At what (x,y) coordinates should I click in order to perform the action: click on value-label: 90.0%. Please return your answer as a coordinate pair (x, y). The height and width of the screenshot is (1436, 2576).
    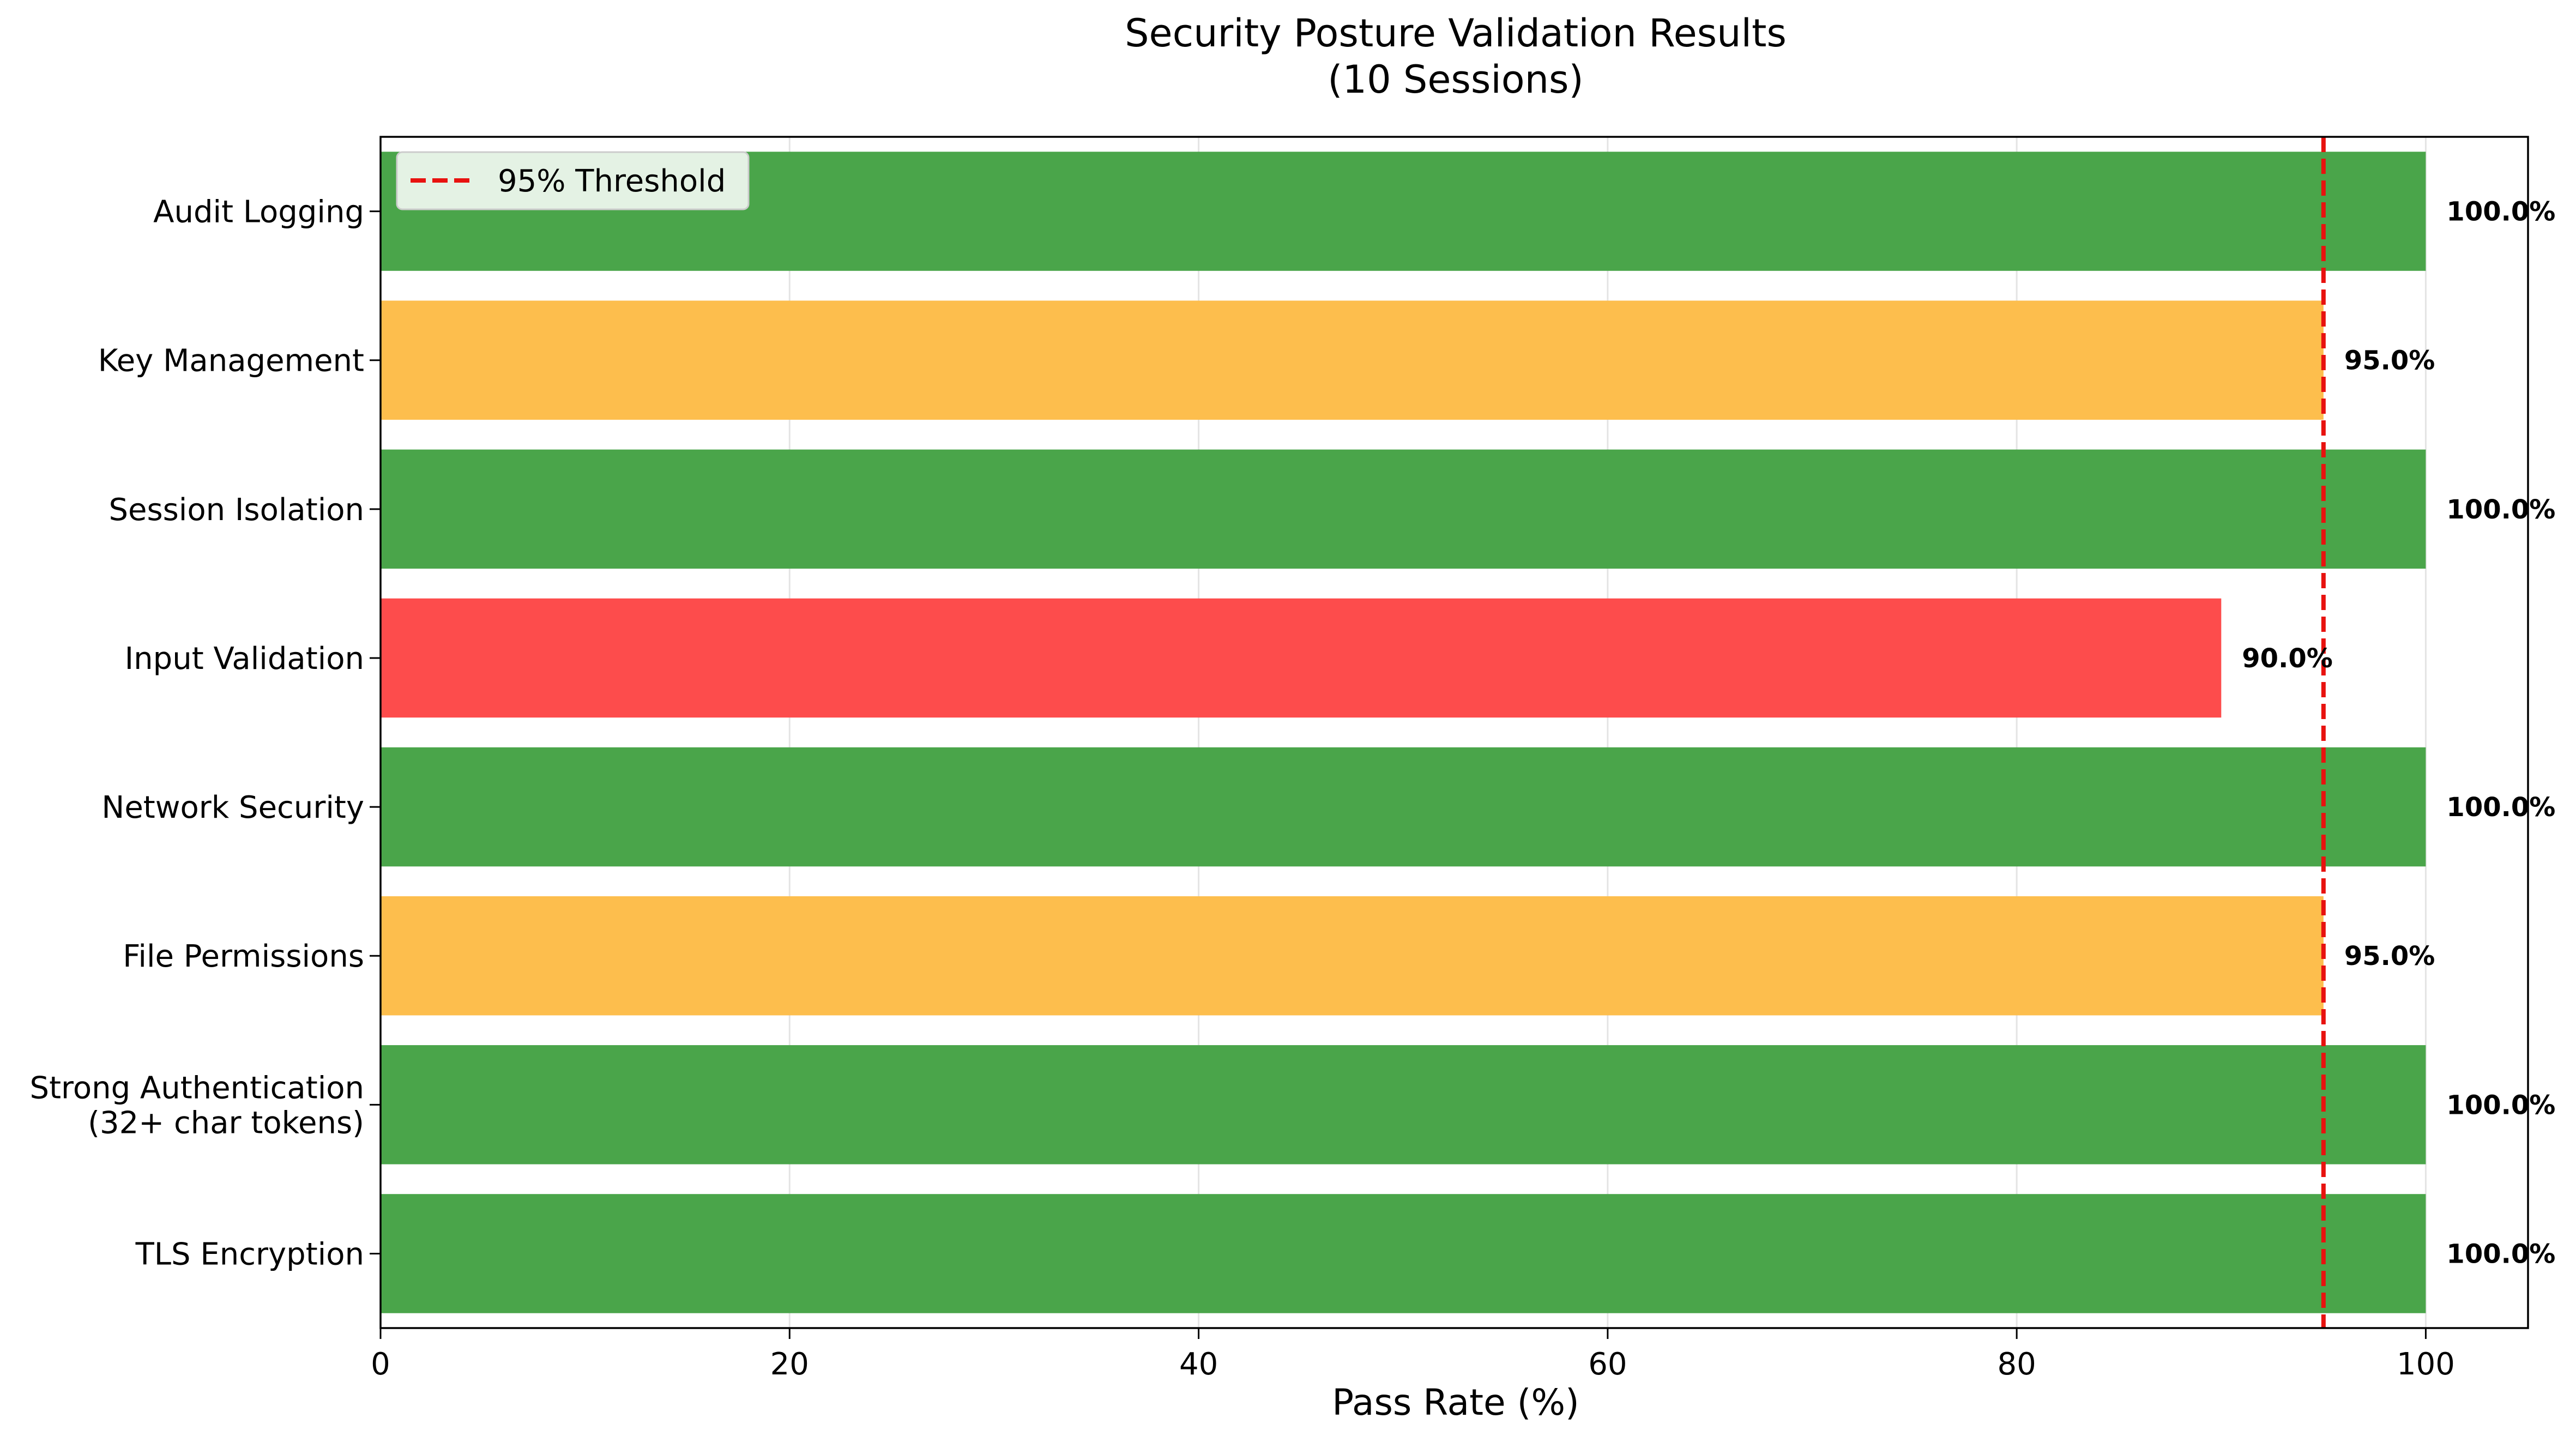
    Looking at the image, I should click on (2287, 659).